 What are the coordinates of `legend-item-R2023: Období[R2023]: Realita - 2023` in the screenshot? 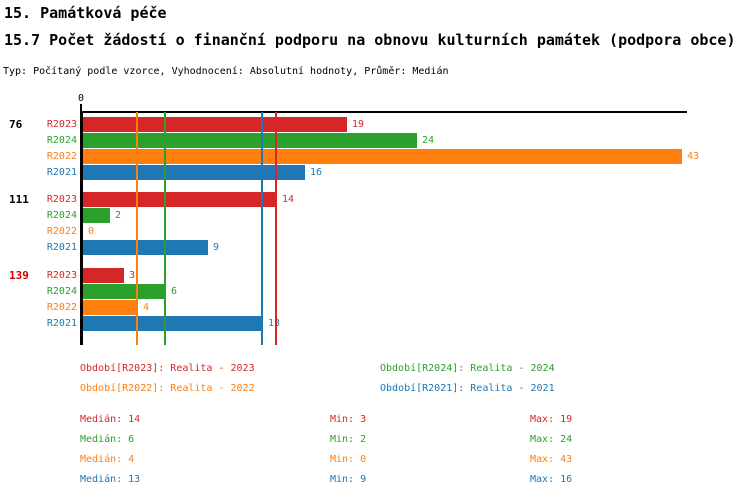 It's located at (167, 368).